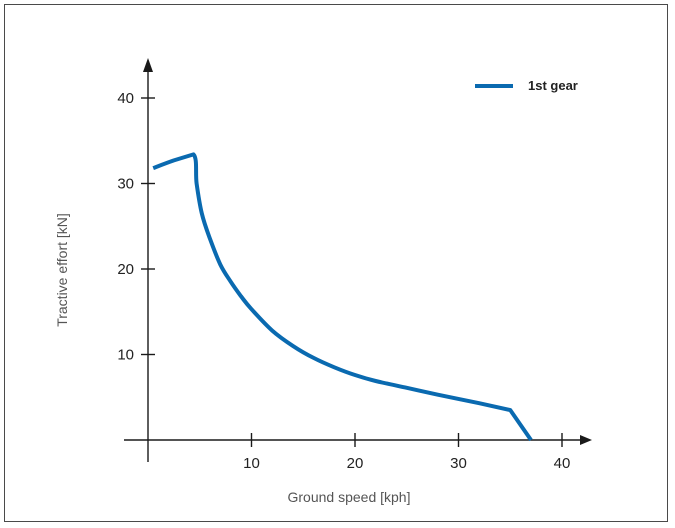  What do you see at coordinates (562, 463) in the screenshot?
I see `x-tick-label-40: 40` at bounding box center [562, 463].